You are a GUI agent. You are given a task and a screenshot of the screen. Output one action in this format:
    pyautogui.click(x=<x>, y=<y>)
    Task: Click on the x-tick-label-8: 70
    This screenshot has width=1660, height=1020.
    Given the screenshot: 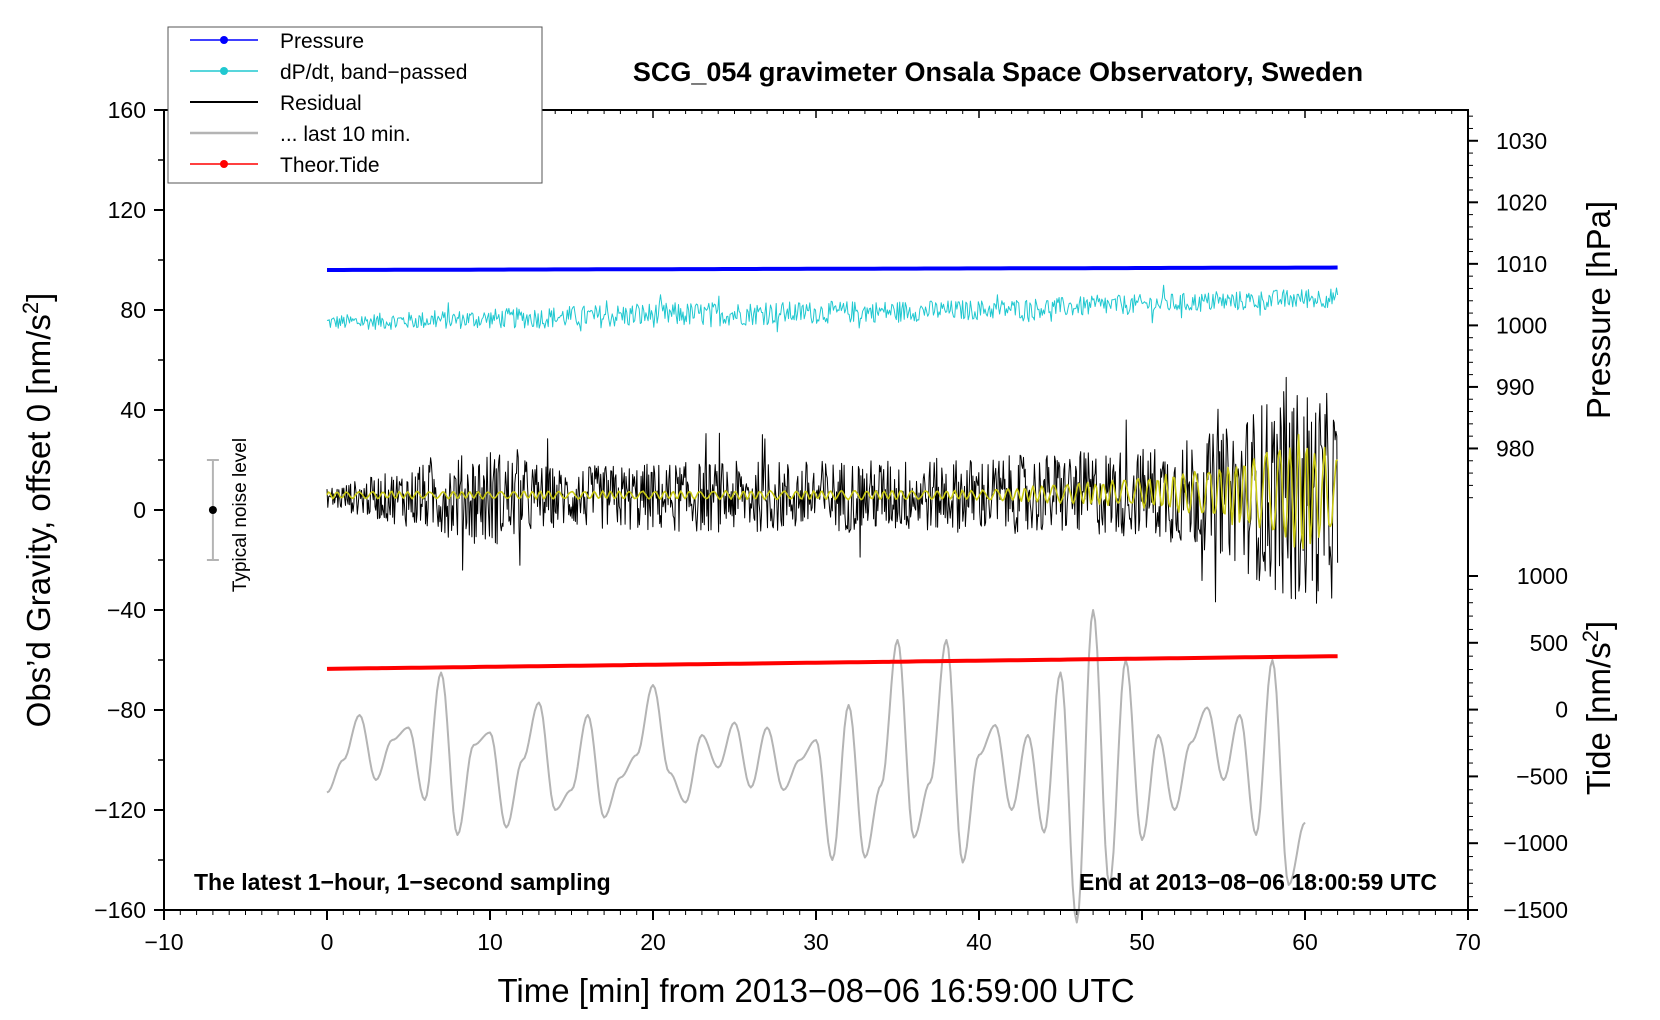 What is the action you would take?
    pyautogui.click(x=1468, y=942)
    